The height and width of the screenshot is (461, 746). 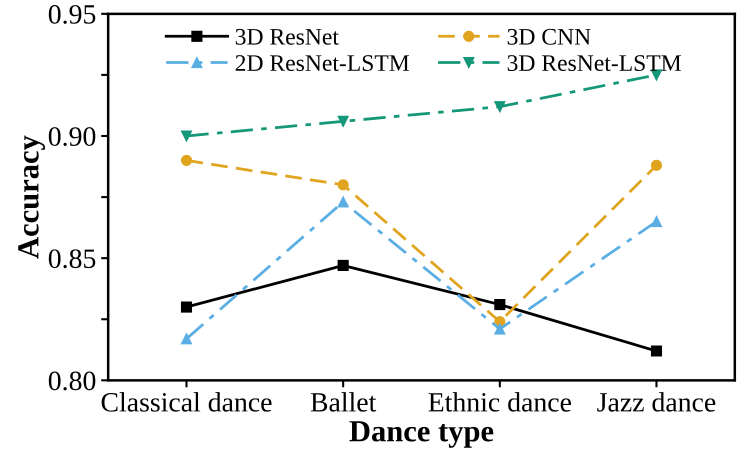 I want to click on legend-label: 3D CNN, so click(x=549, y=36).